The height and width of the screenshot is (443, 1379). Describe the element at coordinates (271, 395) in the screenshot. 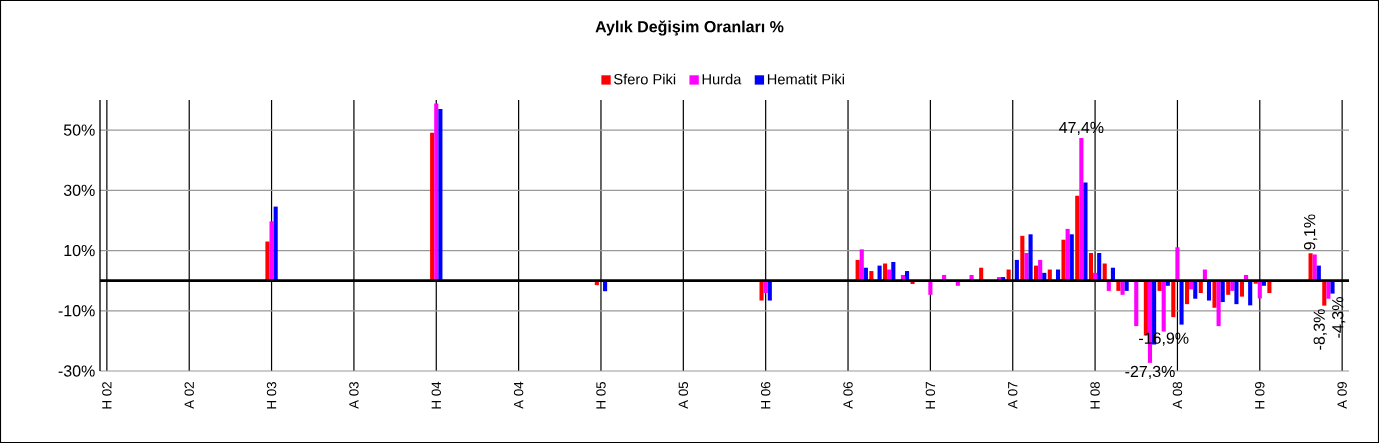

I see `x-tick-label: H 03` at that location.